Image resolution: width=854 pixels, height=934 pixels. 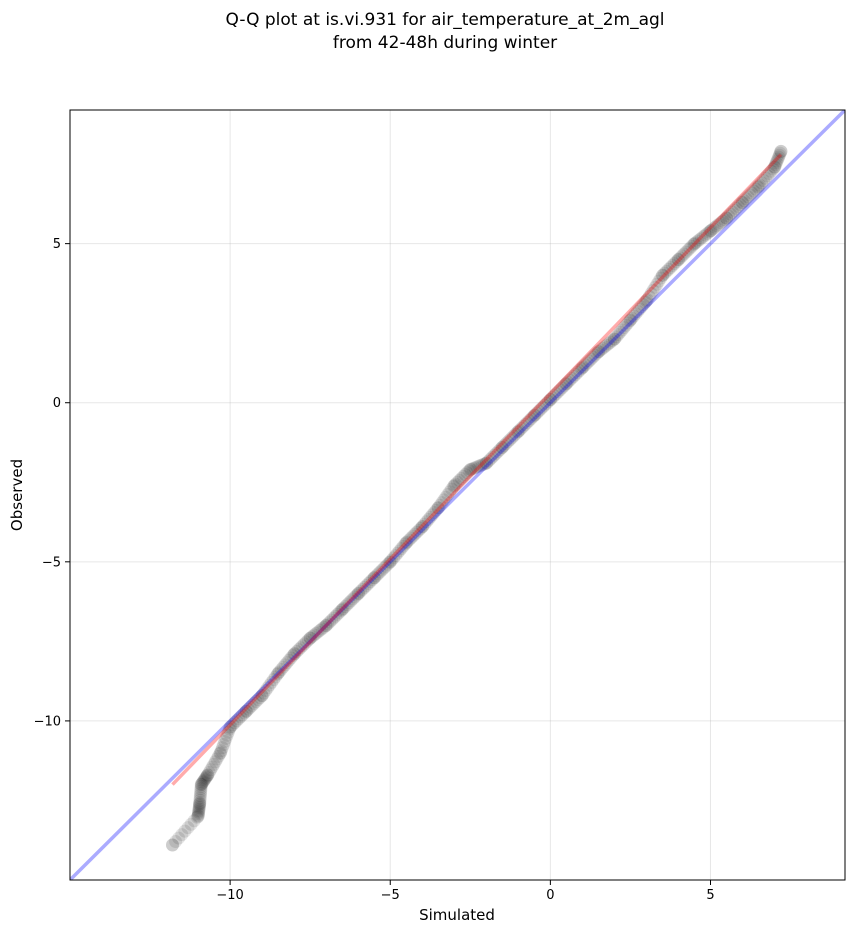 What do you see at coordinates (57, 403) in the screenshot?
I see `y-tick-label: 0` at bounding box center [57, 403].